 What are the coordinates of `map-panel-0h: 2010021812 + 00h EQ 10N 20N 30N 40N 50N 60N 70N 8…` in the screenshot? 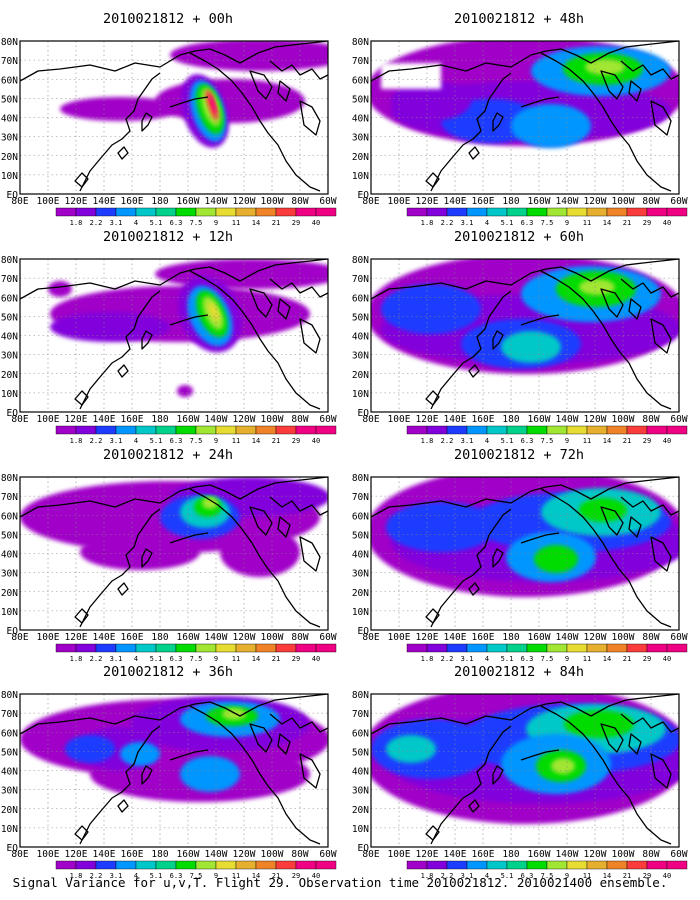 It's located at (169, 119).